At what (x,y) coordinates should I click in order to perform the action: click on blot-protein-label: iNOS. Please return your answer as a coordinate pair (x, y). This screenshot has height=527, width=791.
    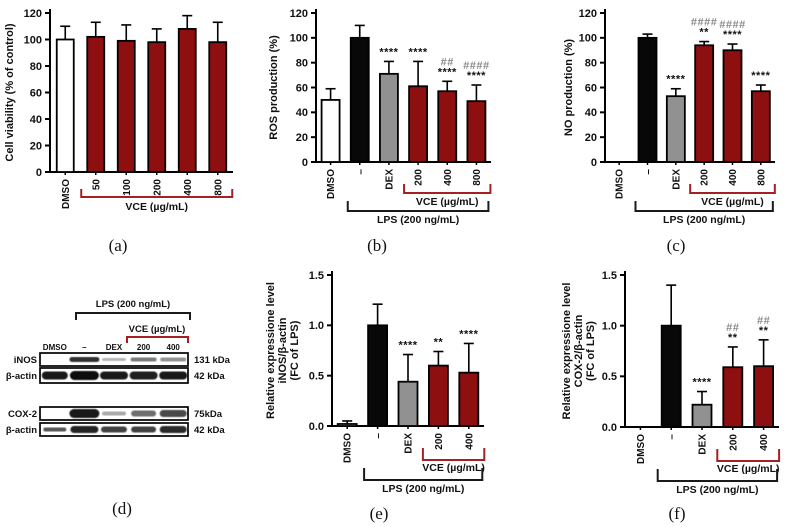
    Looking at the image, I should click on (25, 360).